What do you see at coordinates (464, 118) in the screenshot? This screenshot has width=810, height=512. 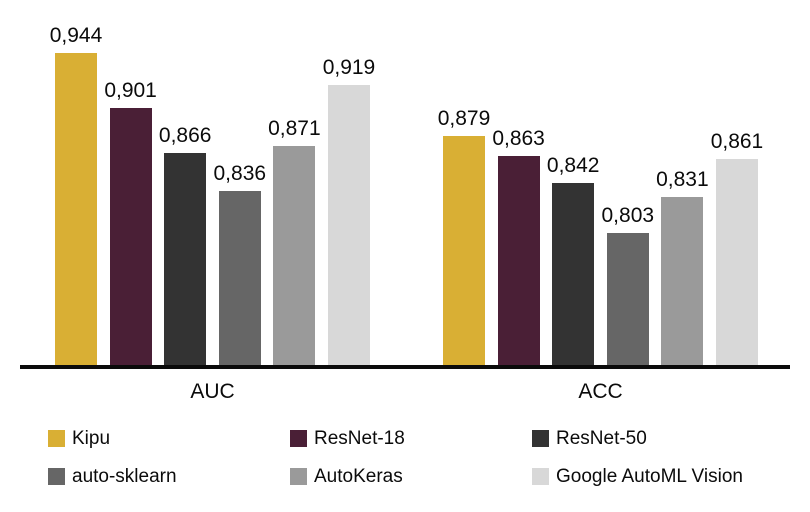 I see `bar-value-label-kipu-acc: 0,879` at bounding box center [464, 118].